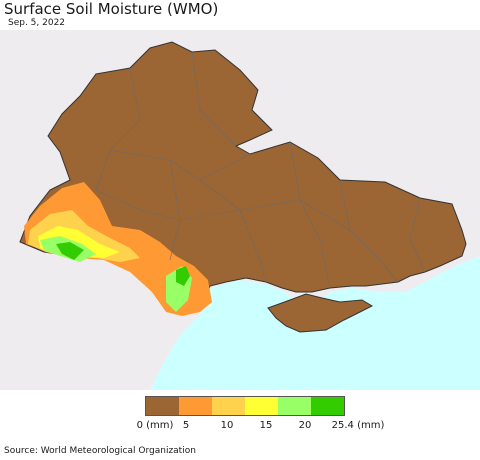  What do you see at coordinates (111, 9) in the screenshot?
I see `map-title: Surface Soil Moisture (WMO)` at bounding box center [111, 9].